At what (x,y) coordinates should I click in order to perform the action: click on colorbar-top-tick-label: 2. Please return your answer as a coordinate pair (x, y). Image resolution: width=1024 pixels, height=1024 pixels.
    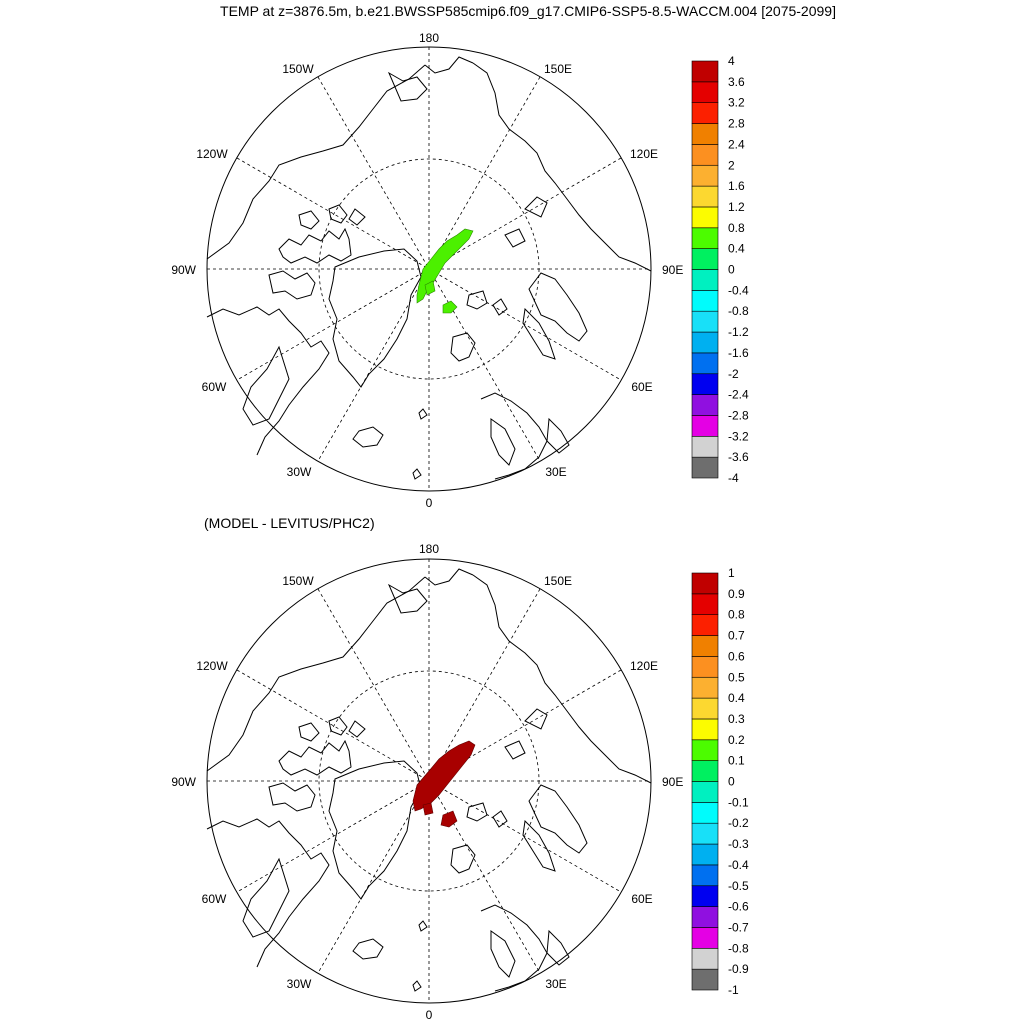
    Looking at the image, I should click on (731, 165).